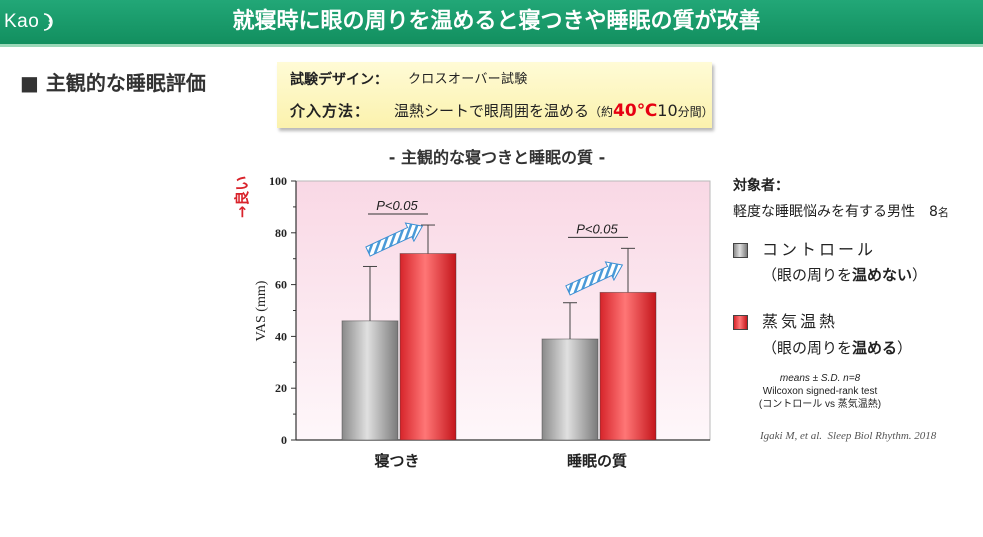 This screenshot has width=983, height=537. What do you see at coordinates (242, 197) in the screenshot?
I see `y-direction-label: →良い` at bounding box center [242, 197].